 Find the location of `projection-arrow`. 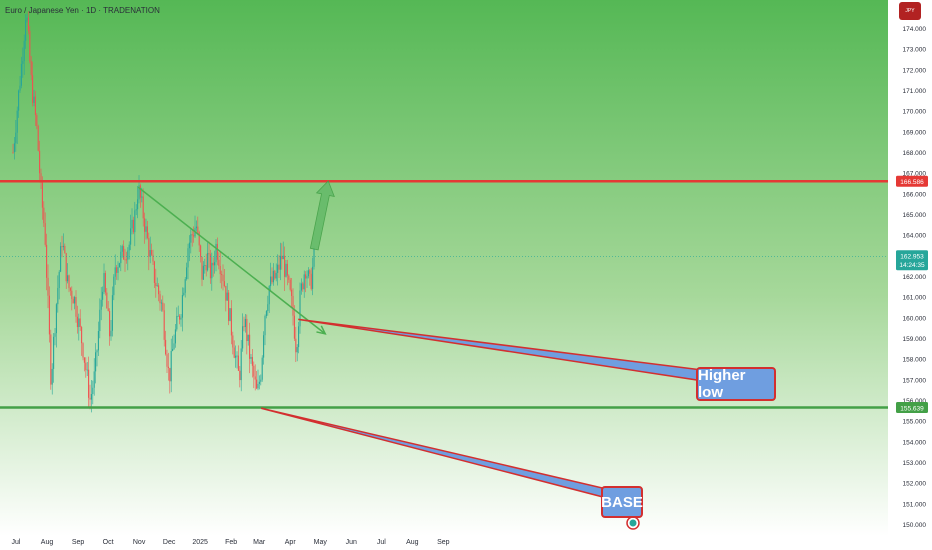

projection-arrow is located at coordinates (322, 215).